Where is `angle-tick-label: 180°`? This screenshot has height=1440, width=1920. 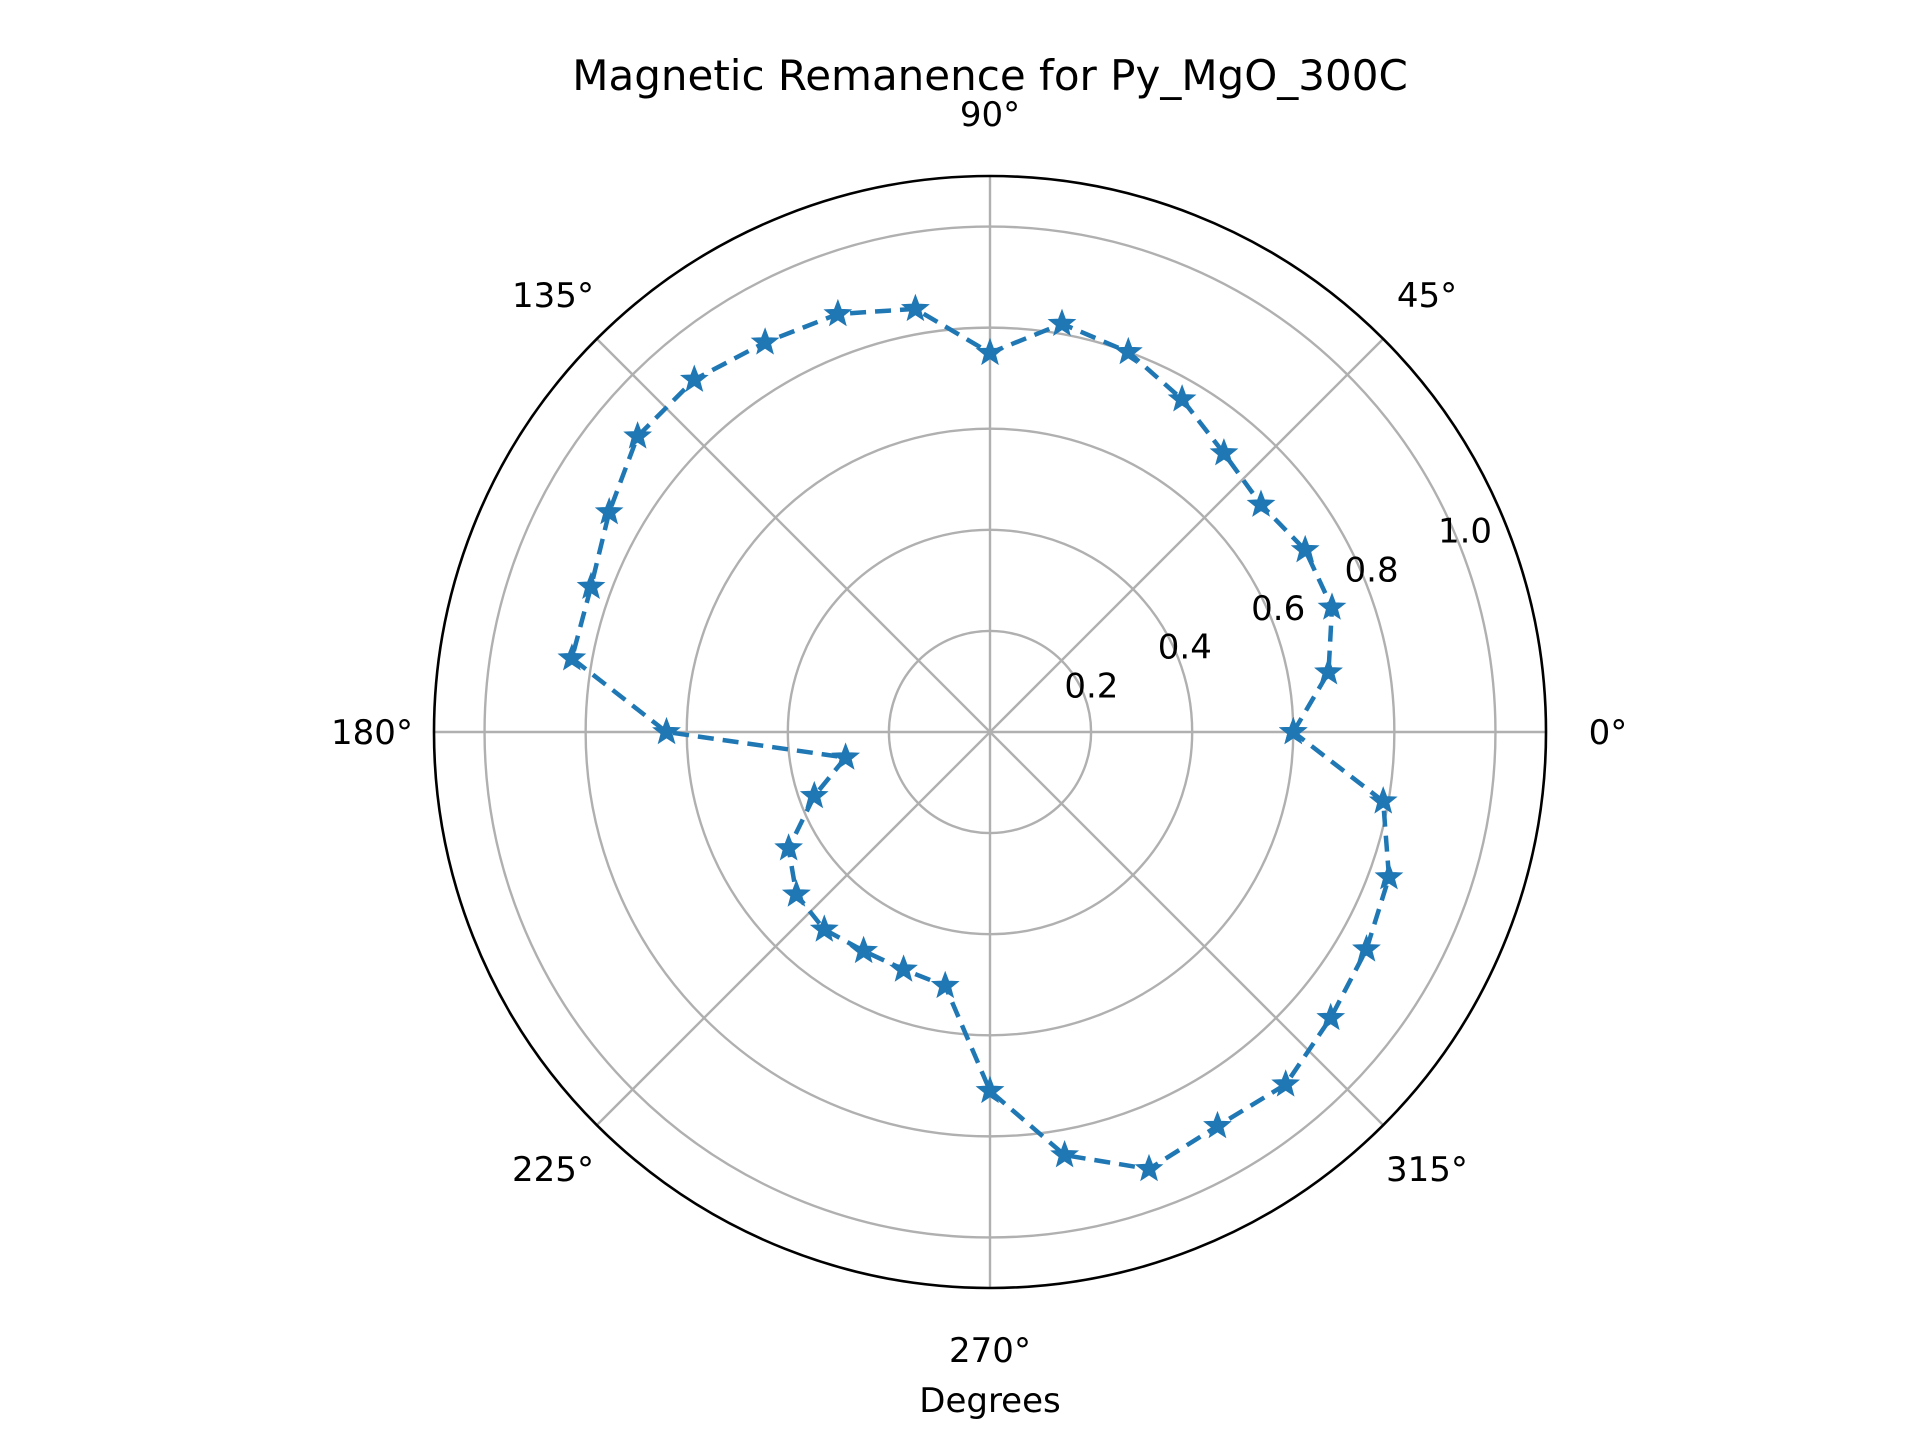 angle-tick-label: 180° is located at coordinates (372, 733).